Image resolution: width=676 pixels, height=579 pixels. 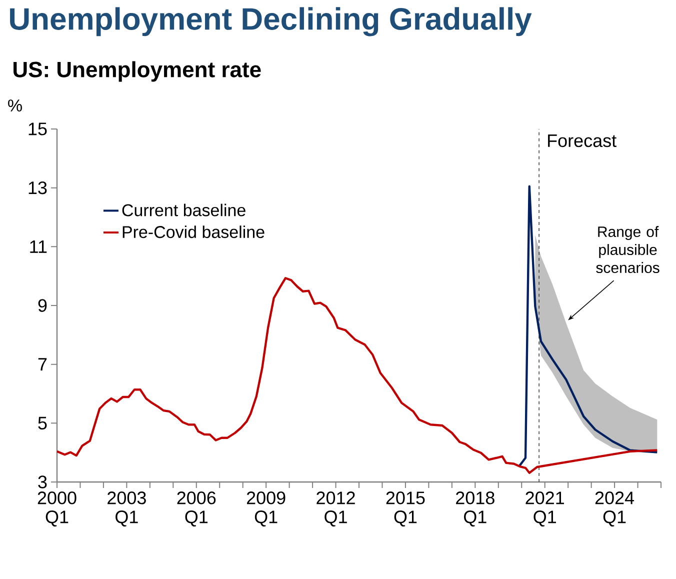 I want to click on legend-label: Pre-Covid baseline, so click(x=193, y=232).